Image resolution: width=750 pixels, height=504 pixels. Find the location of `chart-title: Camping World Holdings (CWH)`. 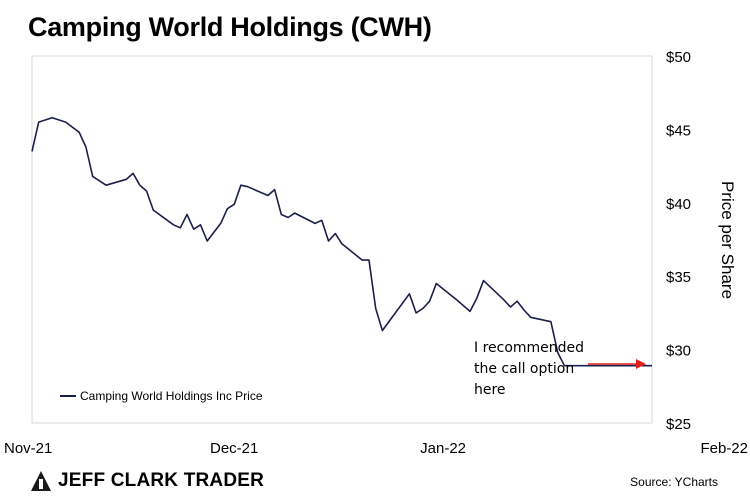

chart-title: Camping World Holdings (CWH) is located at coordinates (230, 27).